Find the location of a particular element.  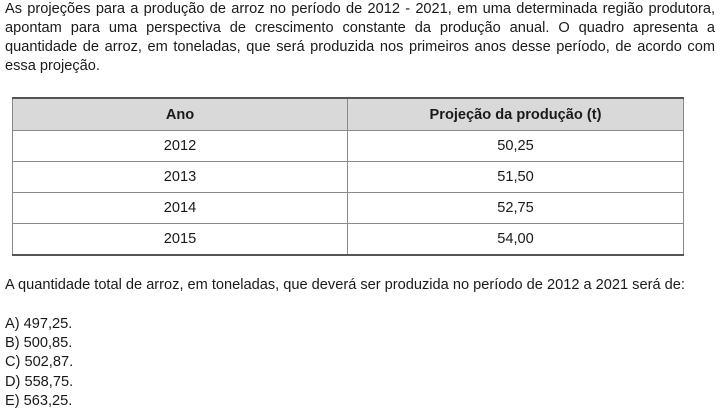

option-e: E) 563,25. is located at coordinates (39, 400).